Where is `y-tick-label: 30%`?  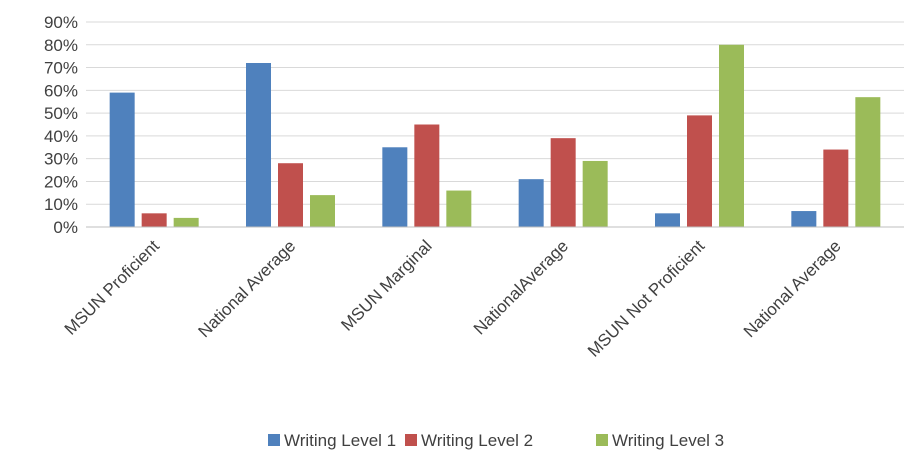 y-tick-label: 30% is located at coordinates (61, 159).